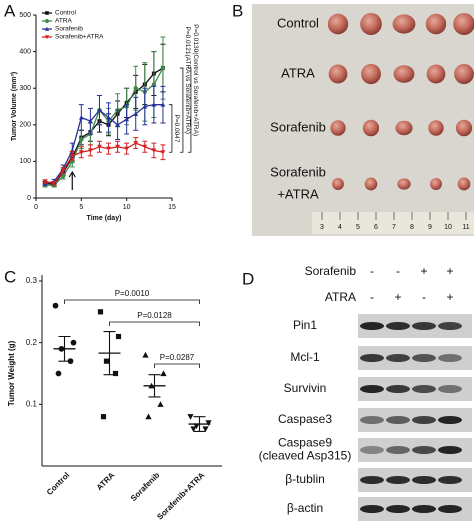 The height and width of the screenshot is (530, 474). Describe the element at coordinates (448, 227) in the screenshot. I see `ruler-label: 10` at that location.